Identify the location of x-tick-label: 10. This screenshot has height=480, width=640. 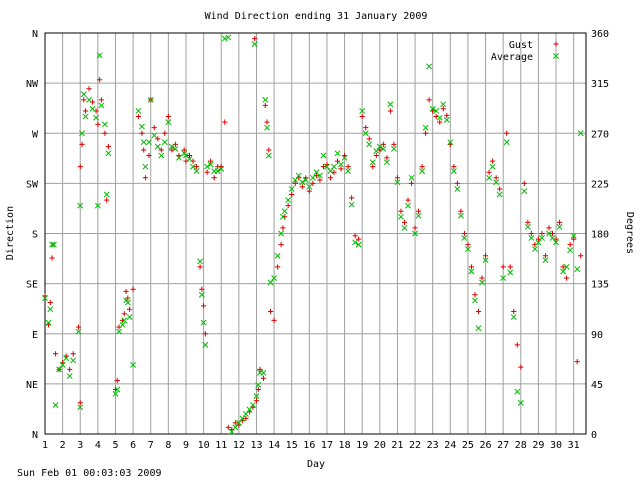
(204, 445).